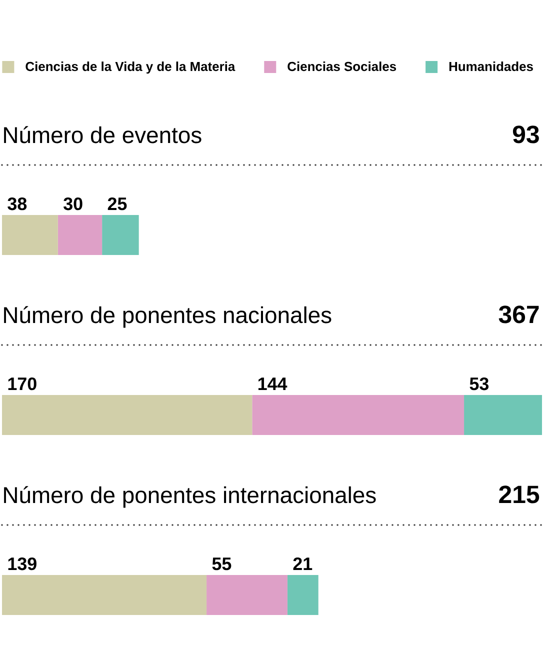  What do you see at coordinates (491, 67) in the screenshot?
I see `legend-label: Humanidades` at bounding box center [491, 67].